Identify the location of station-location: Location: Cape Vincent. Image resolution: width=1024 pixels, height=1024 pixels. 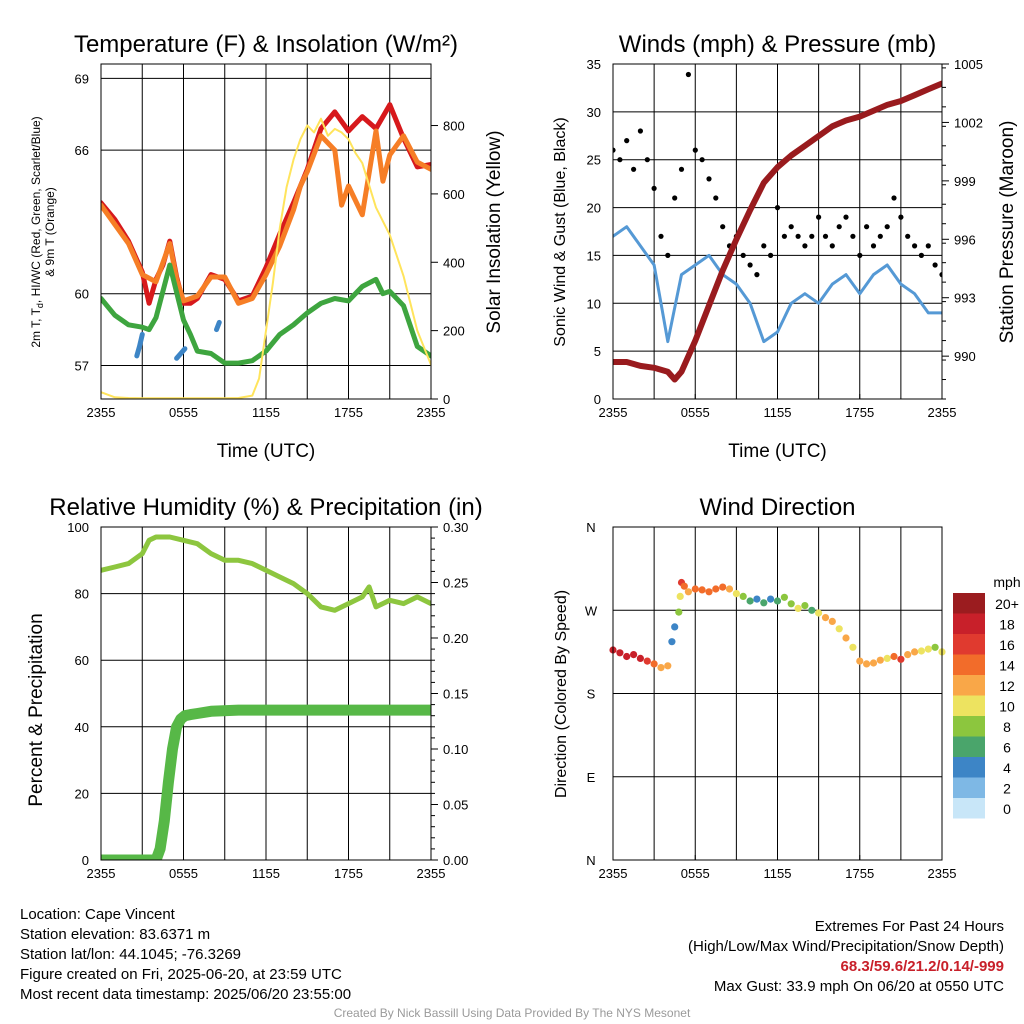
(97, 914).